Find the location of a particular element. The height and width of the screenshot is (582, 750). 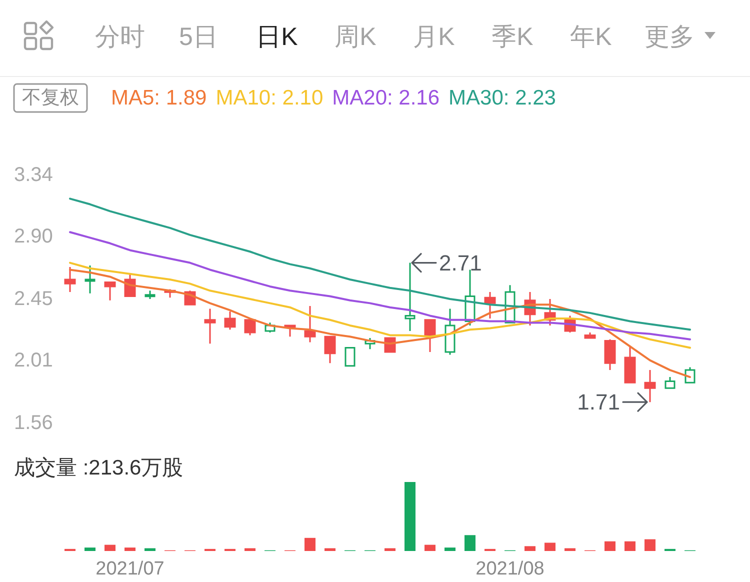

text: MA5: 1.89 is located at coordinates (159, 98).